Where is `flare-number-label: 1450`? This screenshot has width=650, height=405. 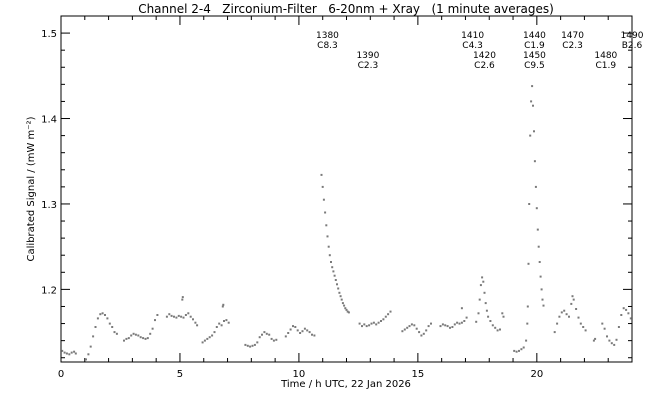 flare-number-label: 1450 is located at coordinates (534, 56).